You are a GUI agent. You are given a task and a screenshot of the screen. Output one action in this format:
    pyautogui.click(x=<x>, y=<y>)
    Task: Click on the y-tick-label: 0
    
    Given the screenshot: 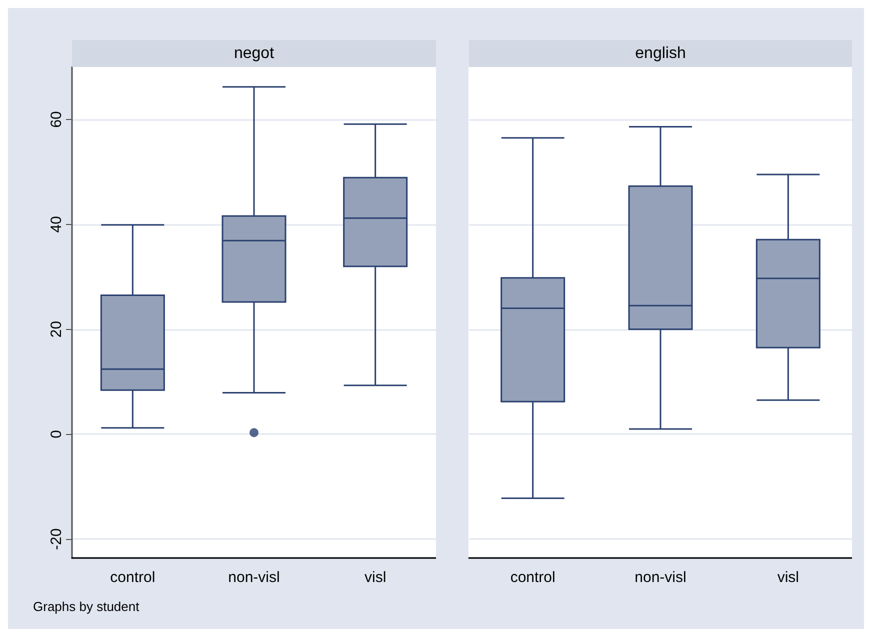 What is the action you would take?
    pyautogui.click(x=56, y=434)
    